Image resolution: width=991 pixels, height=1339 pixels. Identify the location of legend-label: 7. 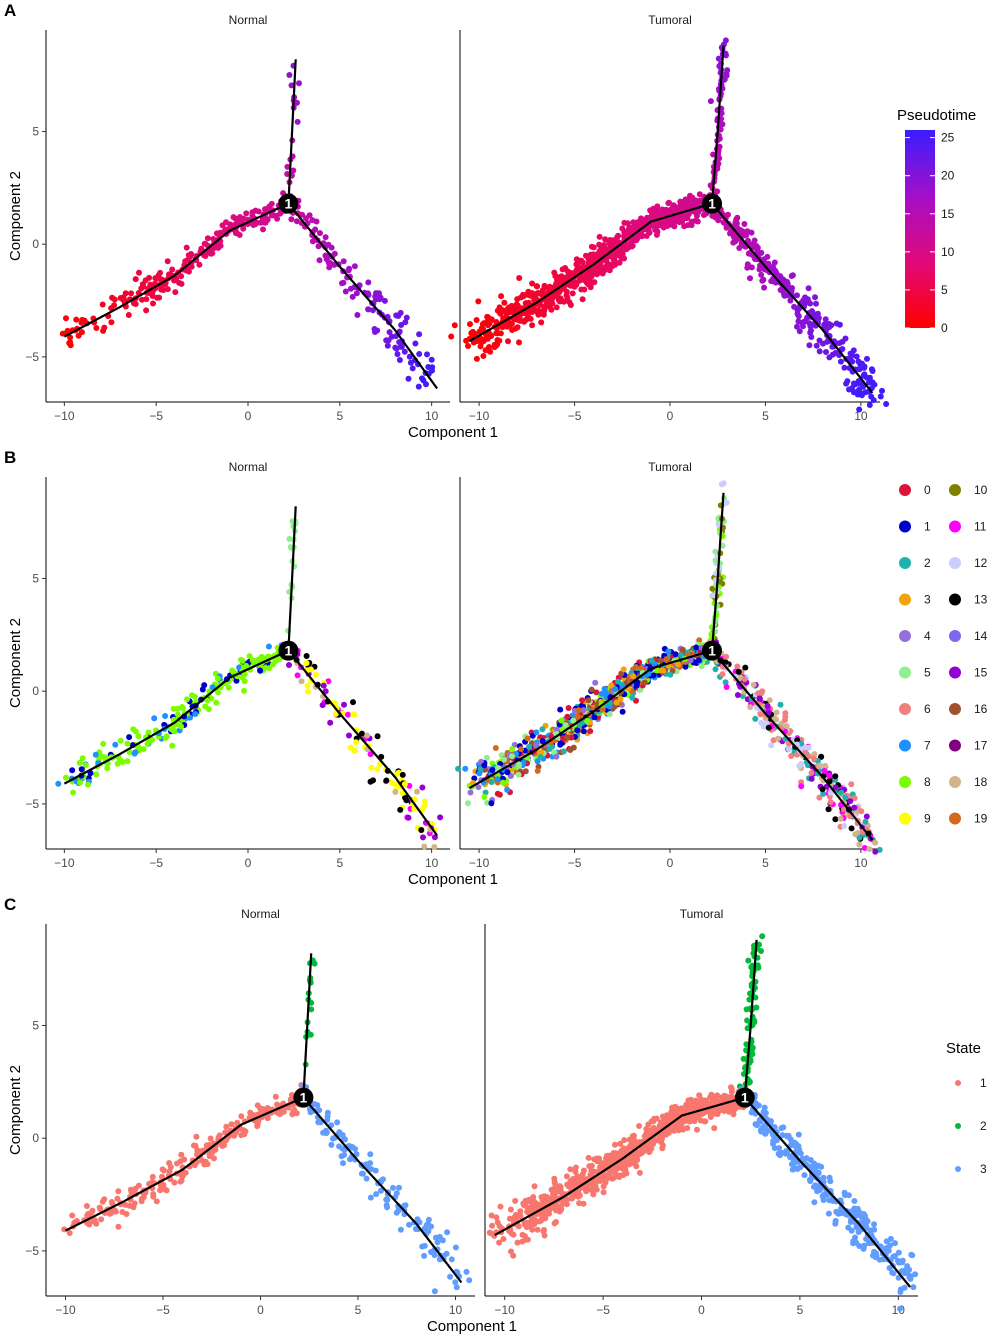
(927, 746).